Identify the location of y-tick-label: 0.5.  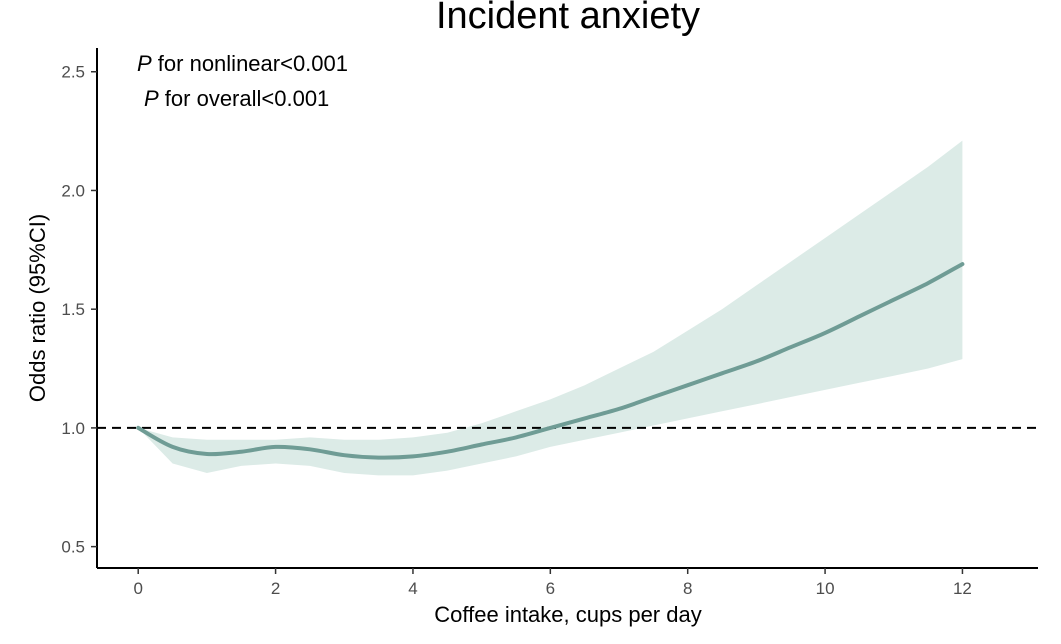
(73, 547).